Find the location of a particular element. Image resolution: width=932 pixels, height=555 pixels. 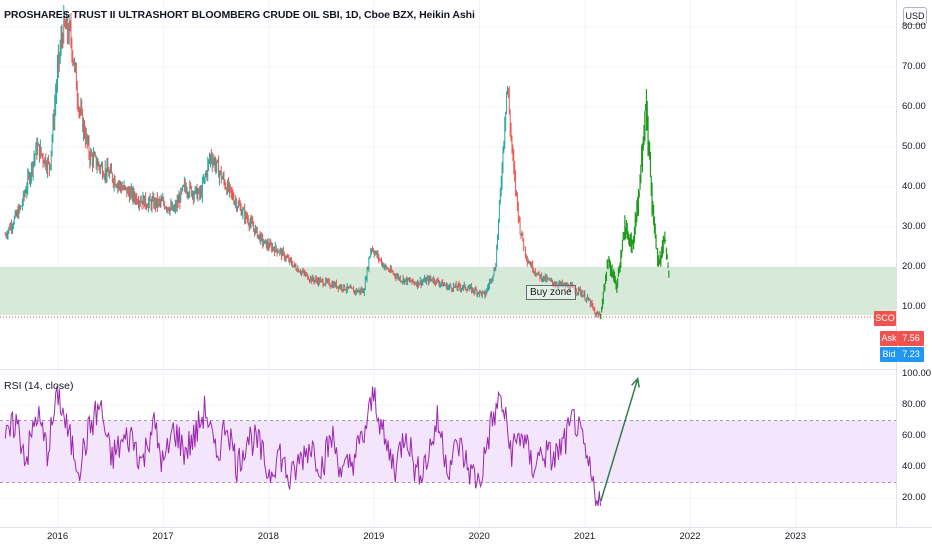

price-axis-label: 40.00 is located at coordinates (914, 186).